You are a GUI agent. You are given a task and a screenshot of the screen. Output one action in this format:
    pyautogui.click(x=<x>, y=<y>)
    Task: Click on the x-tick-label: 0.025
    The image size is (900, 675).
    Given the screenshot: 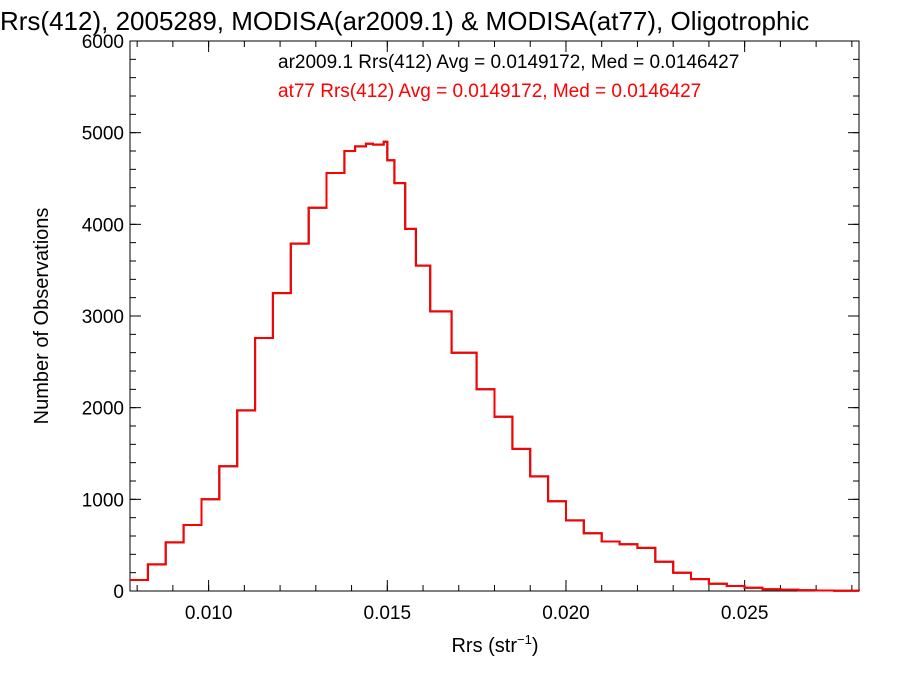 What is the action you would take?
    pyautogui.click(x=745, y=613)
    